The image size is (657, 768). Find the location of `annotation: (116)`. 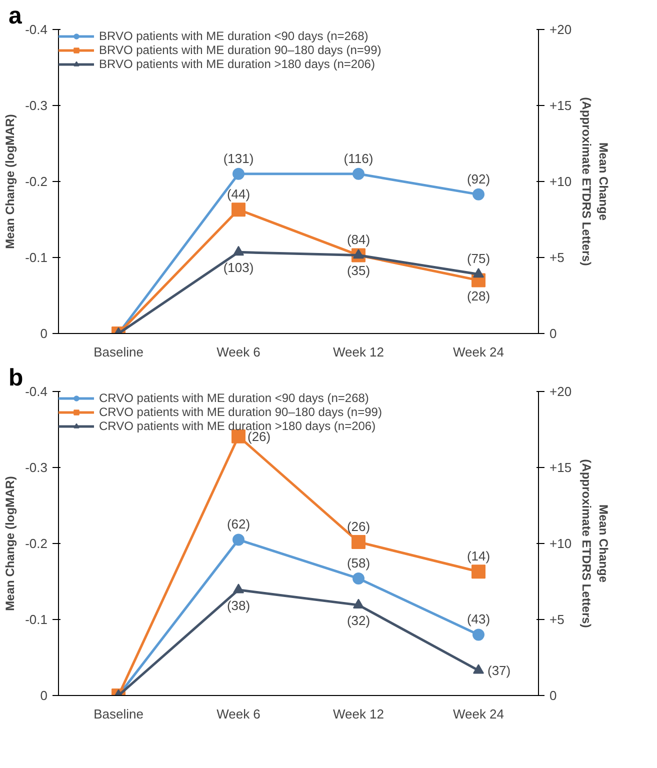

annotation: (116) is located at coordinates (359, 158).